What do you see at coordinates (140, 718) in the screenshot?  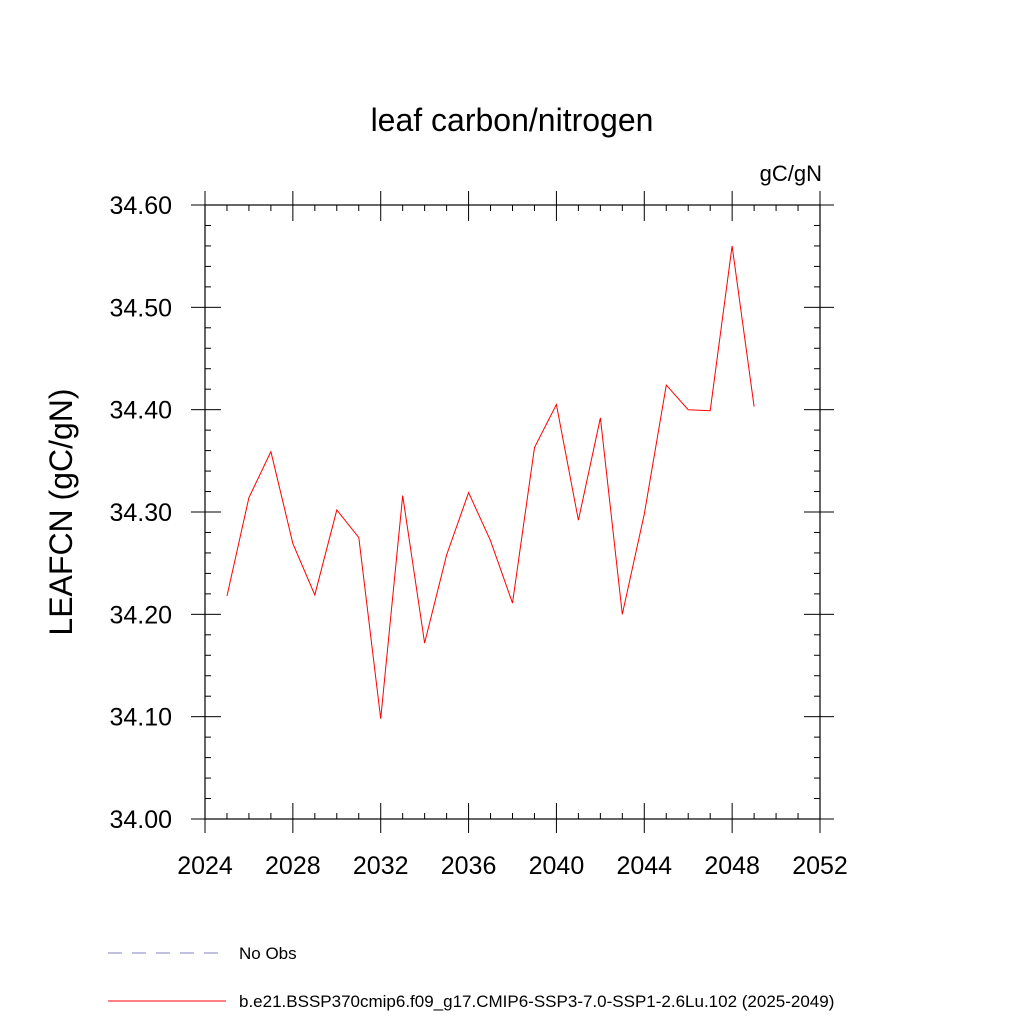 I see `y-tick-label: 34.10` at bounding box center [140, 718].